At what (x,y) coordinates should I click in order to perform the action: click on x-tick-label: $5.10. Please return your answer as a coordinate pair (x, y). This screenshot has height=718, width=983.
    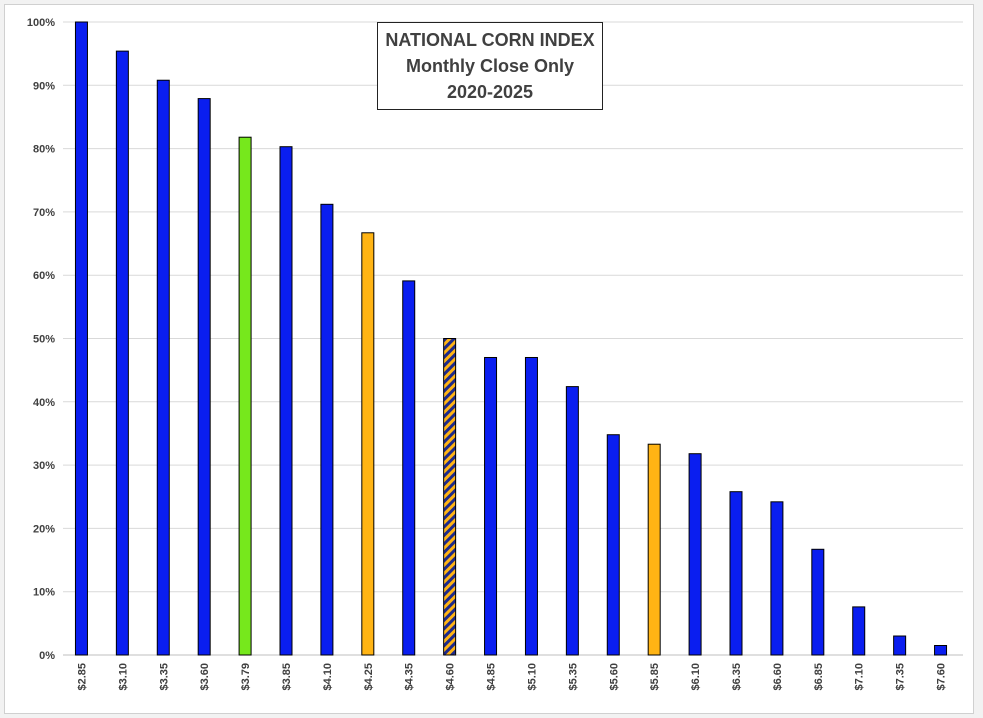
    Looking at the image, I should click on (532, 677).